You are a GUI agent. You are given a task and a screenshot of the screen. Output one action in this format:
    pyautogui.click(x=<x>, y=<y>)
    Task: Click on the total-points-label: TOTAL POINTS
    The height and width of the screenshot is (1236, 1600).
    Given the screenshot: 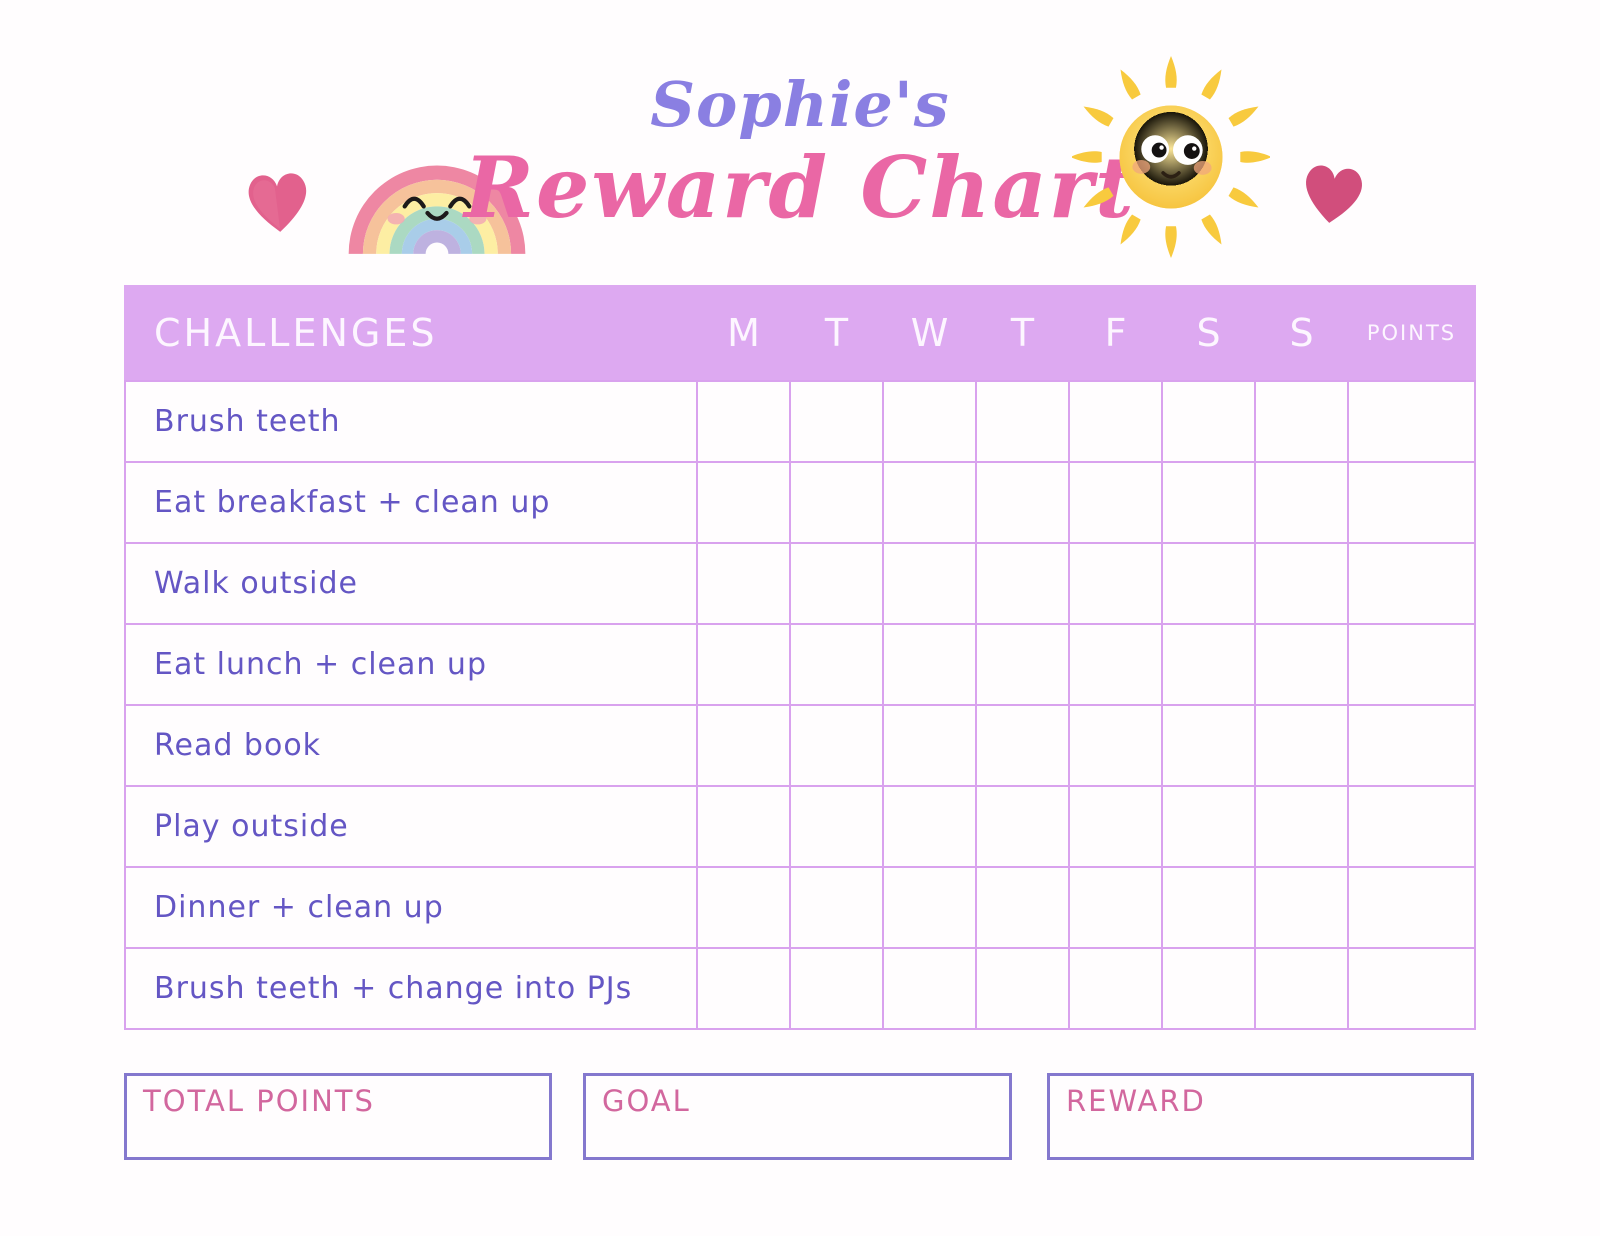 What is the action you would take?
    pyautogui.click(x=259, y=1101)
    